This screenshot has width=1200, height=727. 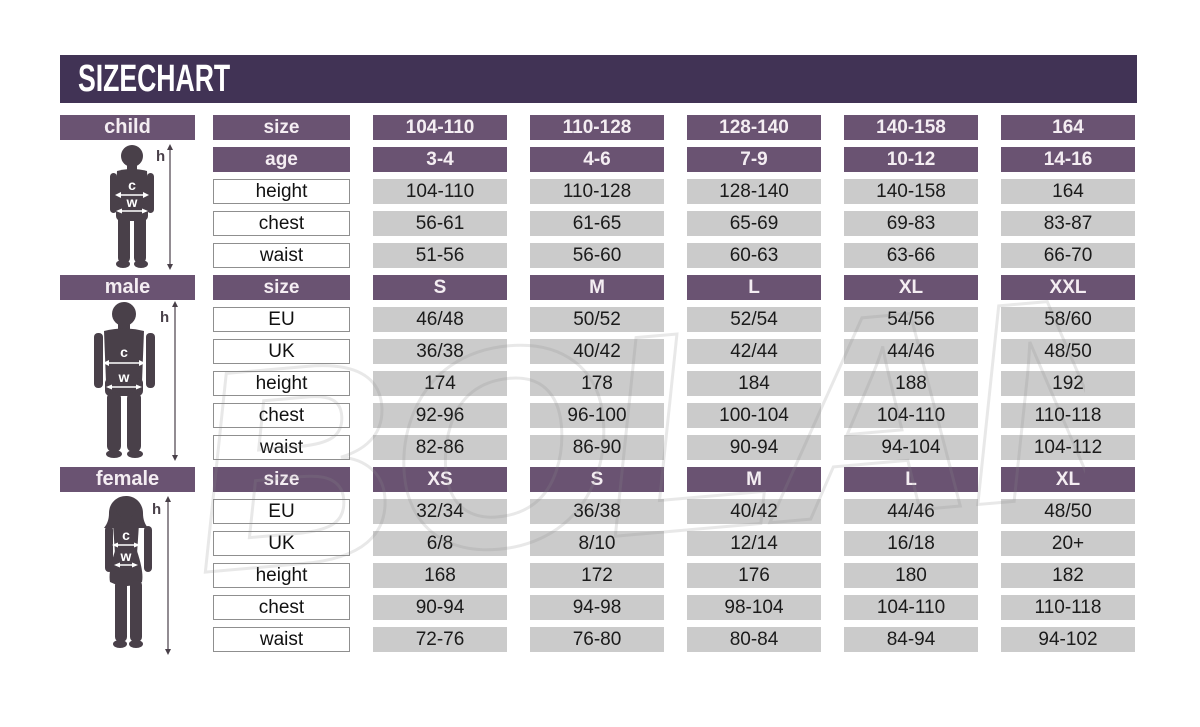 What do you see at coordinates (281, 607) in the screenshot?
I see `female-row-label-chest: chest` at bounding box center [281, 607].